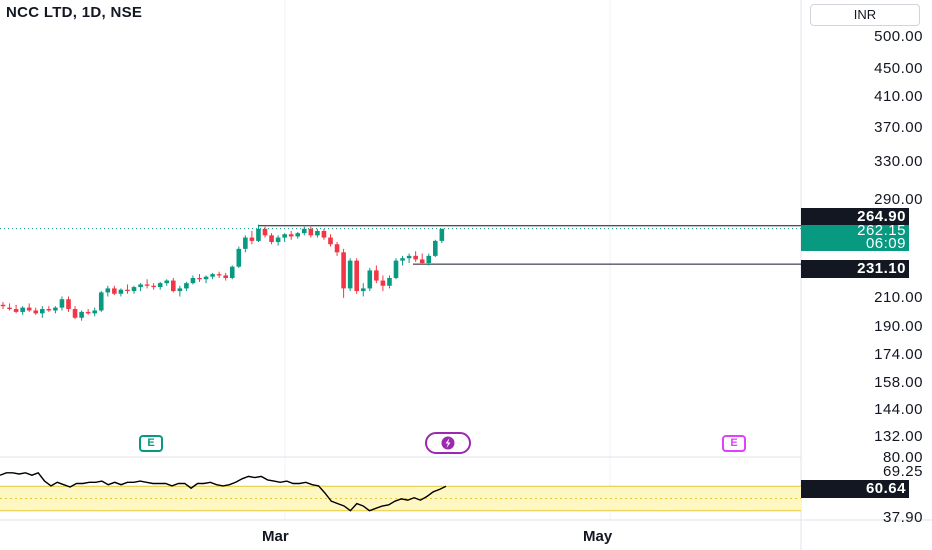 The width and height of the screenshot is (932, 550). Describe the element at coordinates (855, 489) in the screenshot. I see `rsi-current-label: 60.64` at that location.